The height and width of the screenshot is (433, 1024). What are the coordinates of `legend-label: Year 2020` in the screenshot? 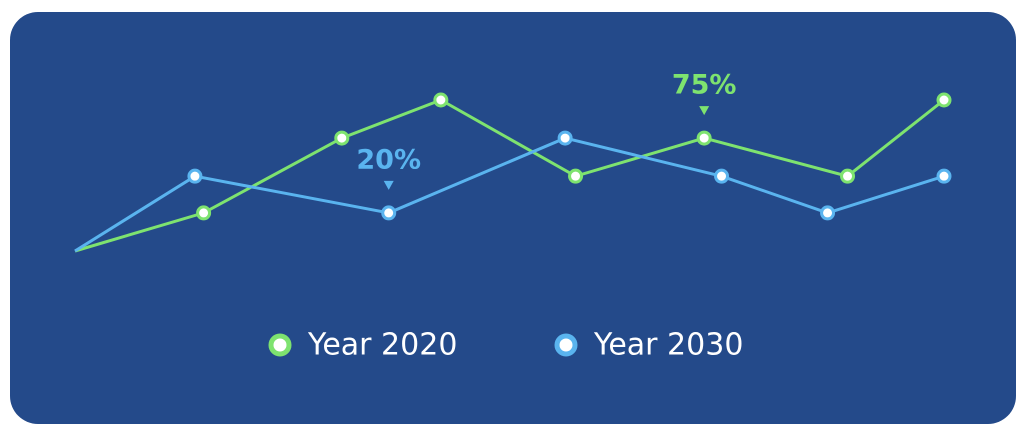 It's located at (382, 345).